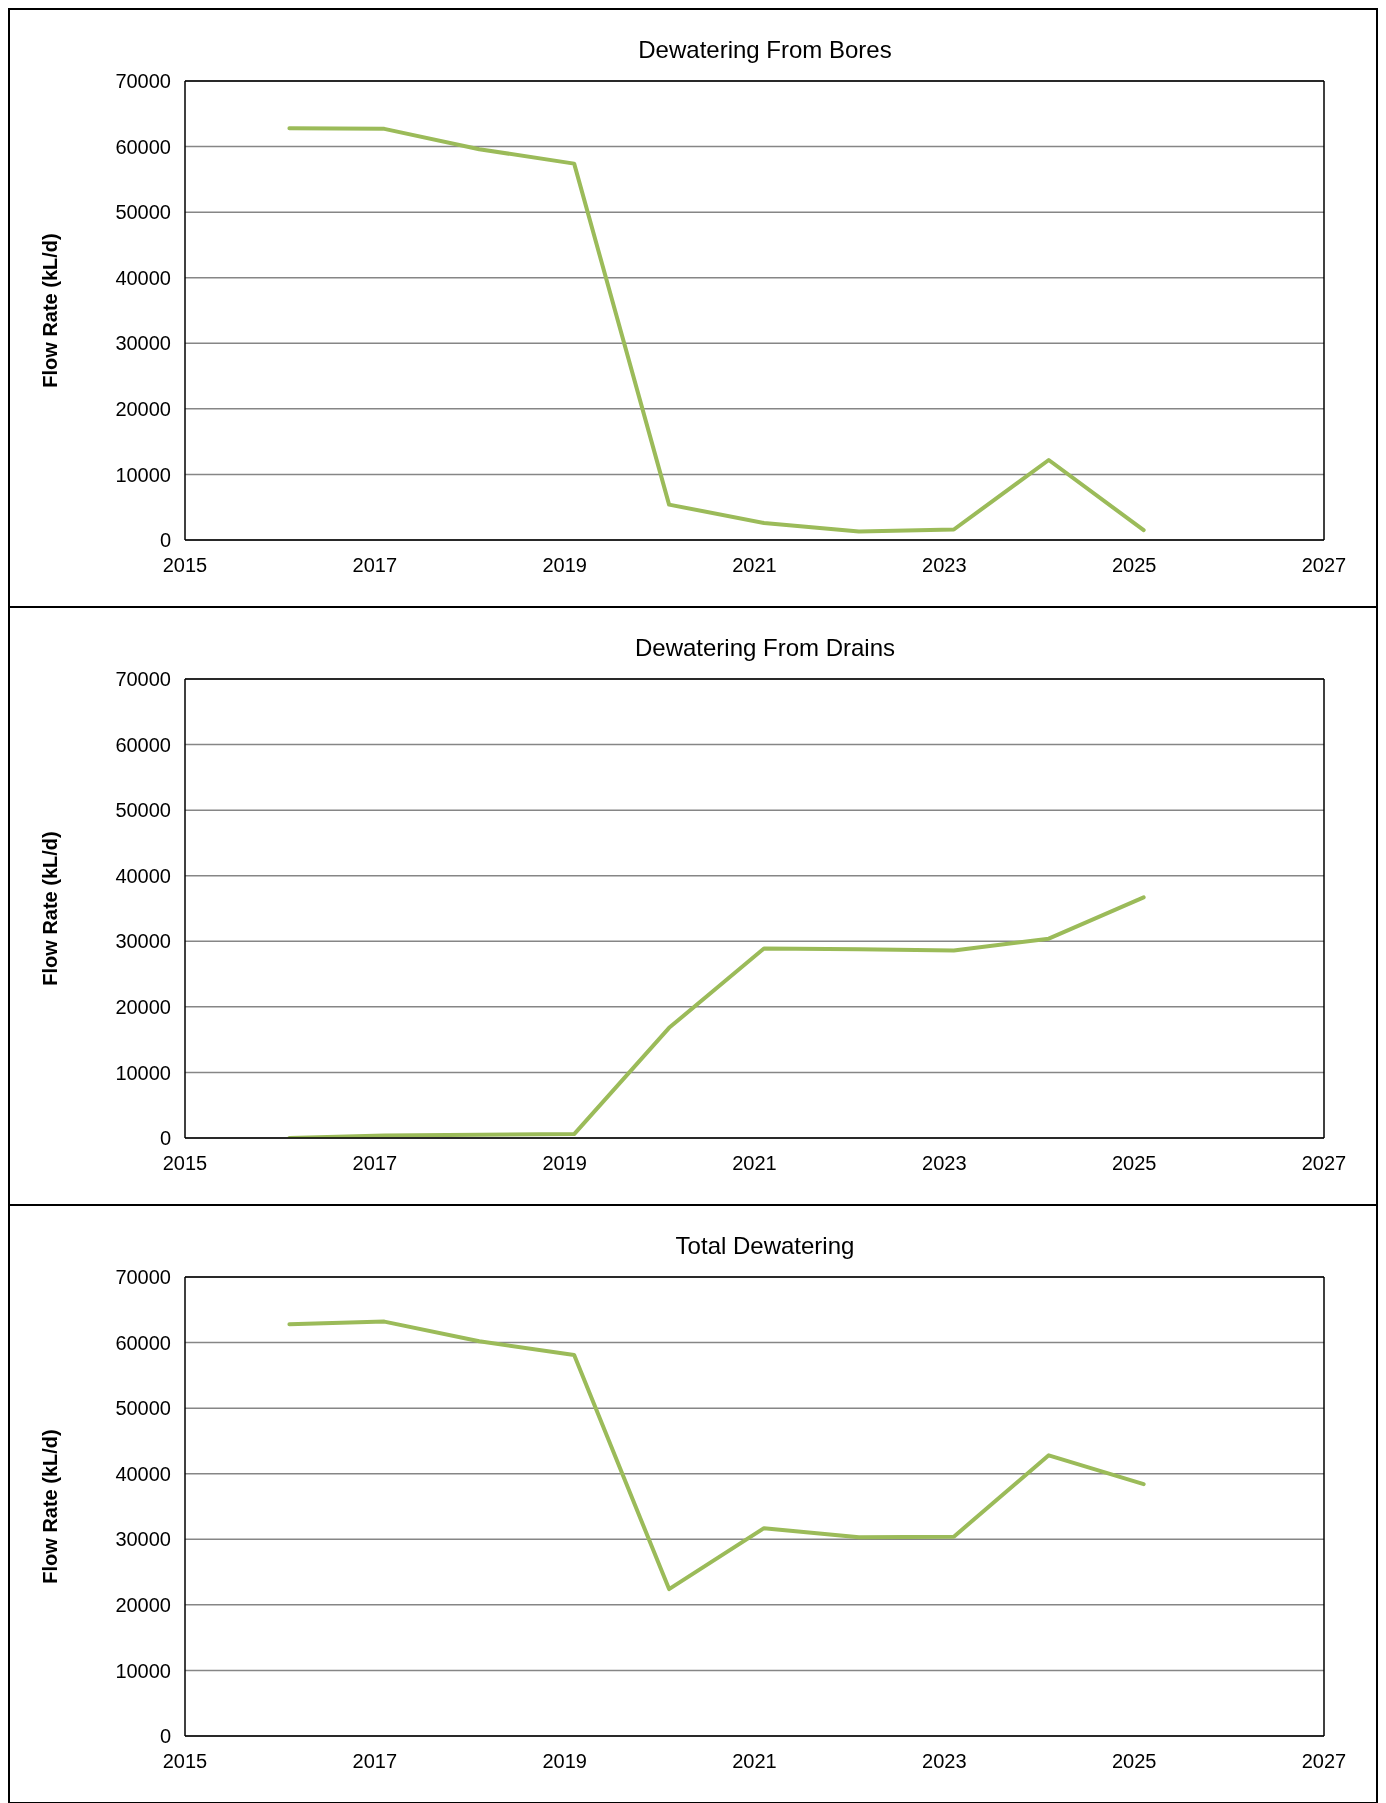 This screenshot has height=1803, width=1386. I want to click on chart-title: Dewatering From Bores, so click(765, 50).